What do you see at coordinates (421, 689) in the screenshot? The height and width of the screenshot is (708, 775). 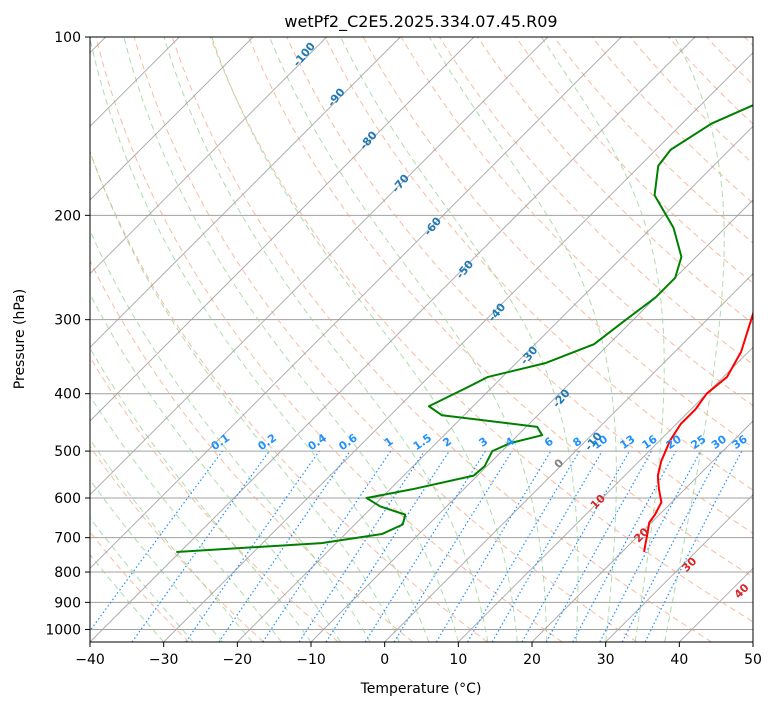 I see `x-axis-label: Temperature (°C)` at bounding box center [421, 689].